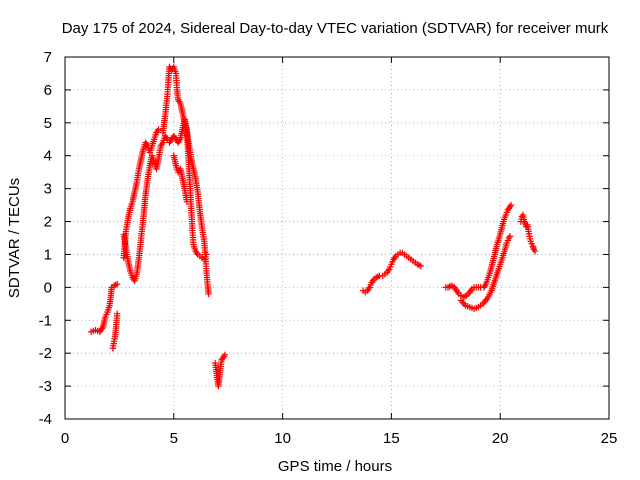 The height and width of the screenshot is (480, 640). Describe the element at coordinates (48, 254) in the screenshot. I see `y-tick-label: 1` at that location.